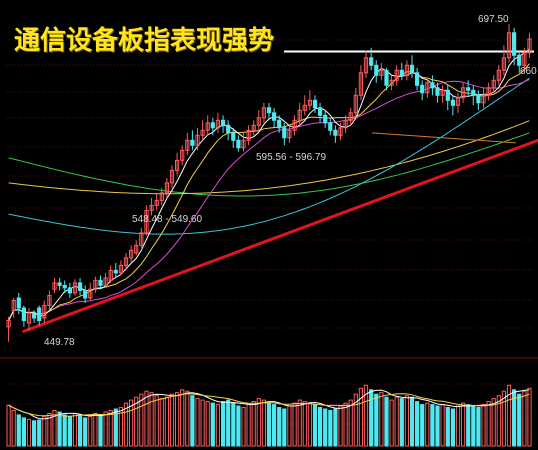 The height and width of the screenshot is (450, 538). I want to click on gap-label-upper: 595.56 - 596.79, so click(291, 157).